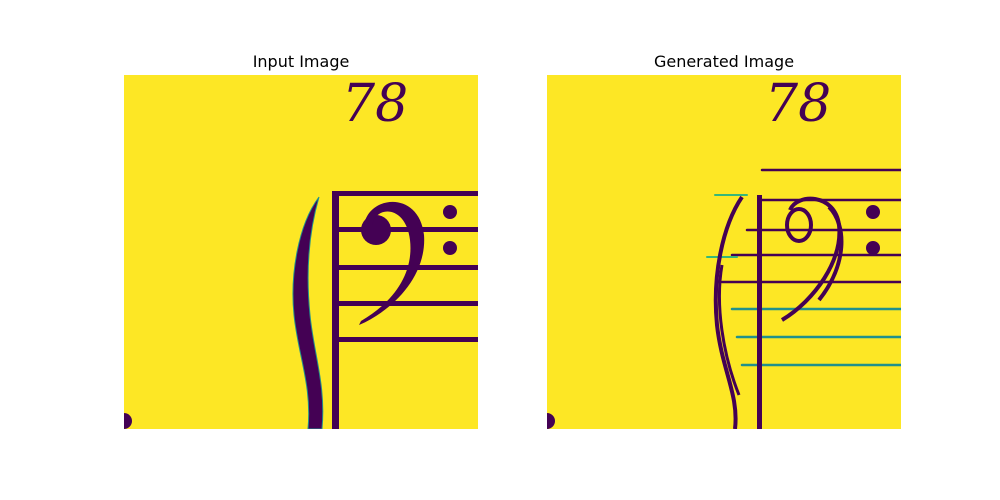 The width and height of the screenshot is (1000, 500). What do you see at coordinates (724, 61) in the screenshot?
I see `generated-image-title: Generated Image` at bounding box center [724, 61].